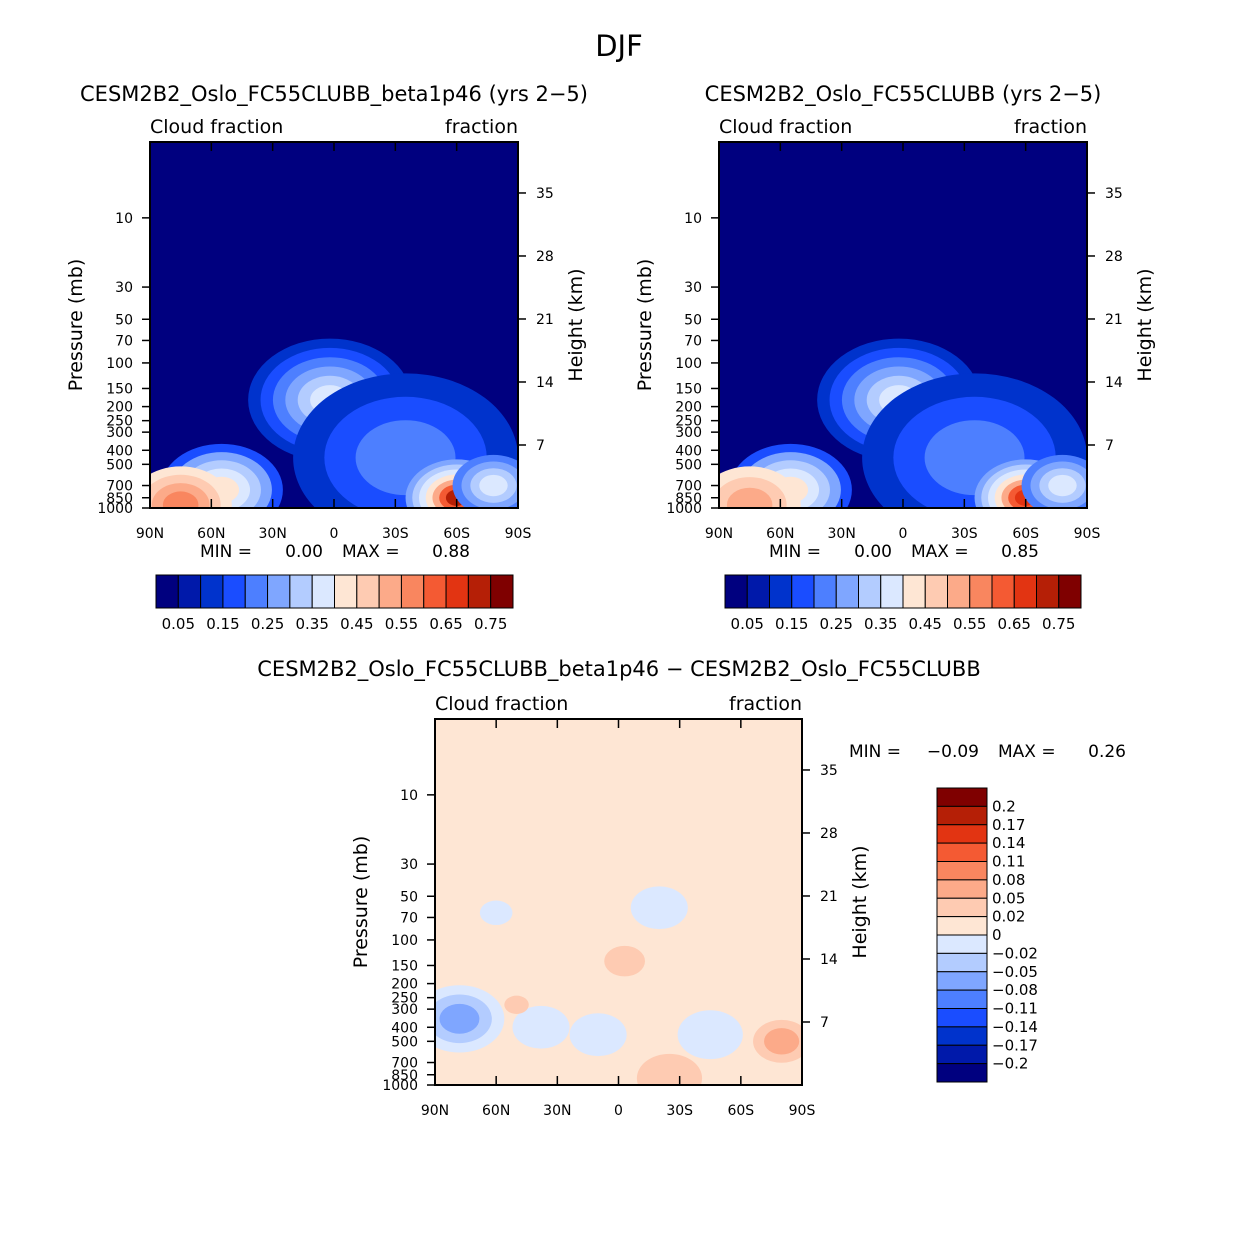 This screenshot has height=1235, width=1238. I want to click on colorbar: 0.05 0.15 0.25 0.35 0.45 0.55 0.65 0.75, so click(334, 603).